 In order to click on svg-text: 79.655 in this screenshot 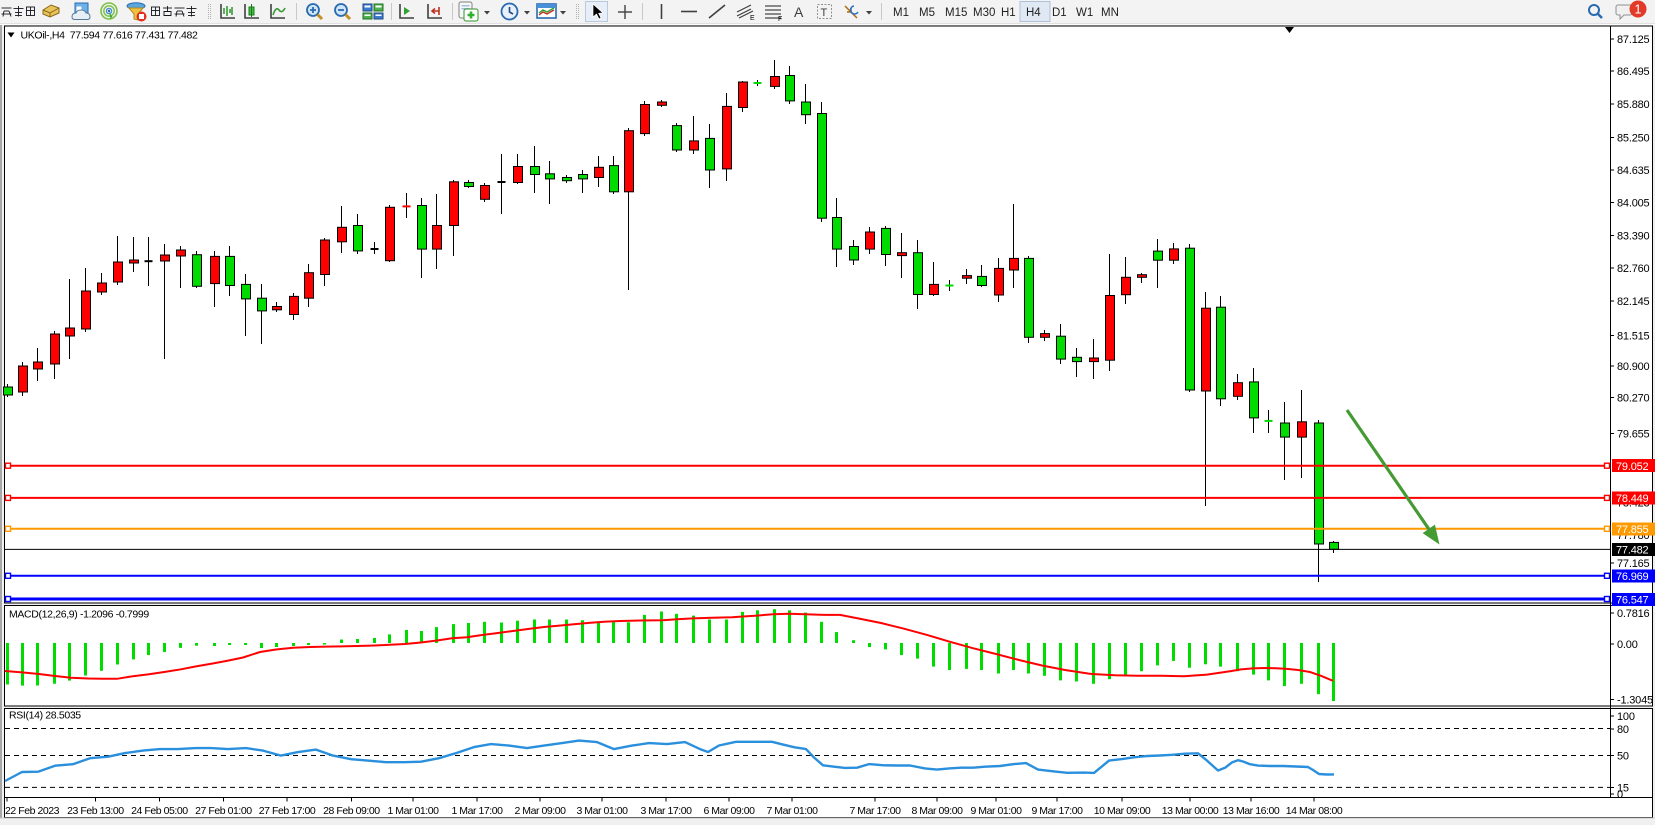, I will do `click(1633, 435)`.